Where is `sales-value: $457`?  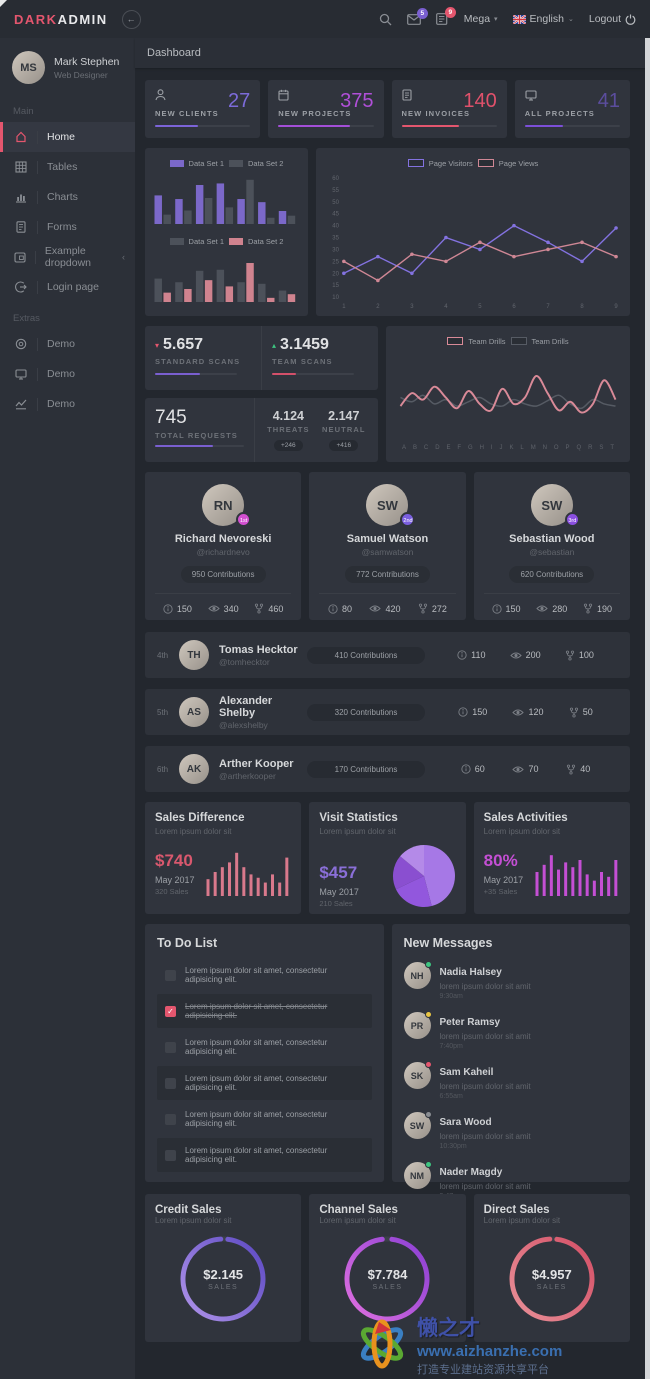
sales-value: $457 is located at coordinates (338, 872).